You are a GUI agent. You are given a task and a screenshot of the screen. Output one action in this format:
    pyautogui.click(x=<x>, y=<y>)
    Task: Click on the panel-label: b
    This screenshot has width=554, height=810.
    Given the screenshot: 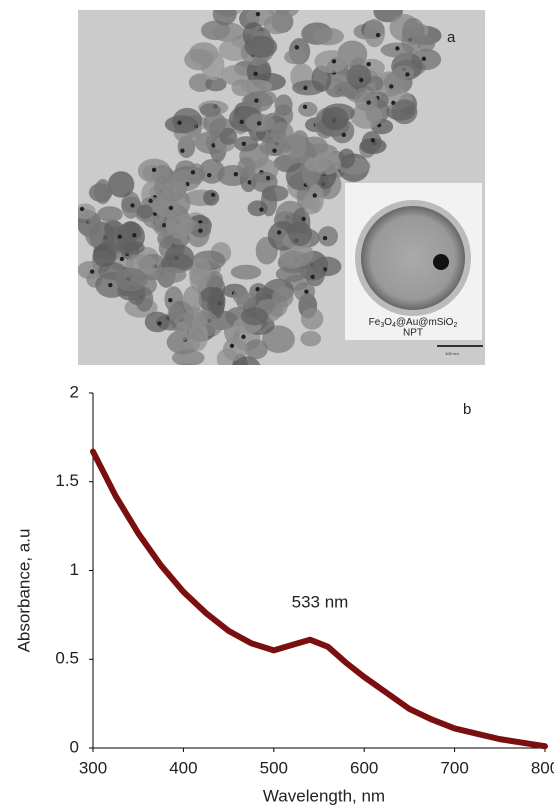 What is the action you would take?
    pyautogui.click(x=467, y=409)
    